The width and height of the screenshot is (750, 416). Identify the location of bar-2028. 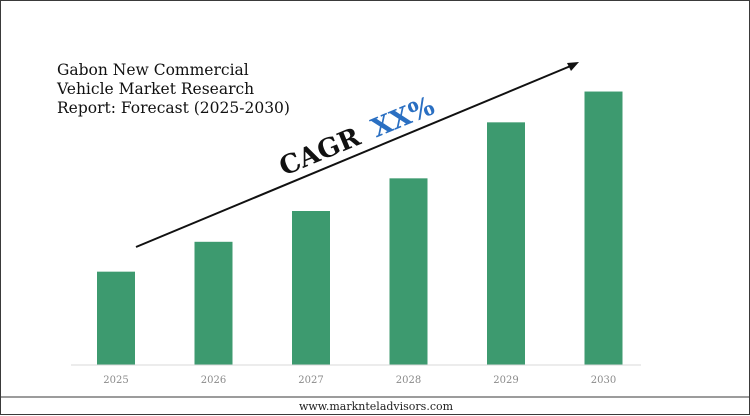
(408, 271).